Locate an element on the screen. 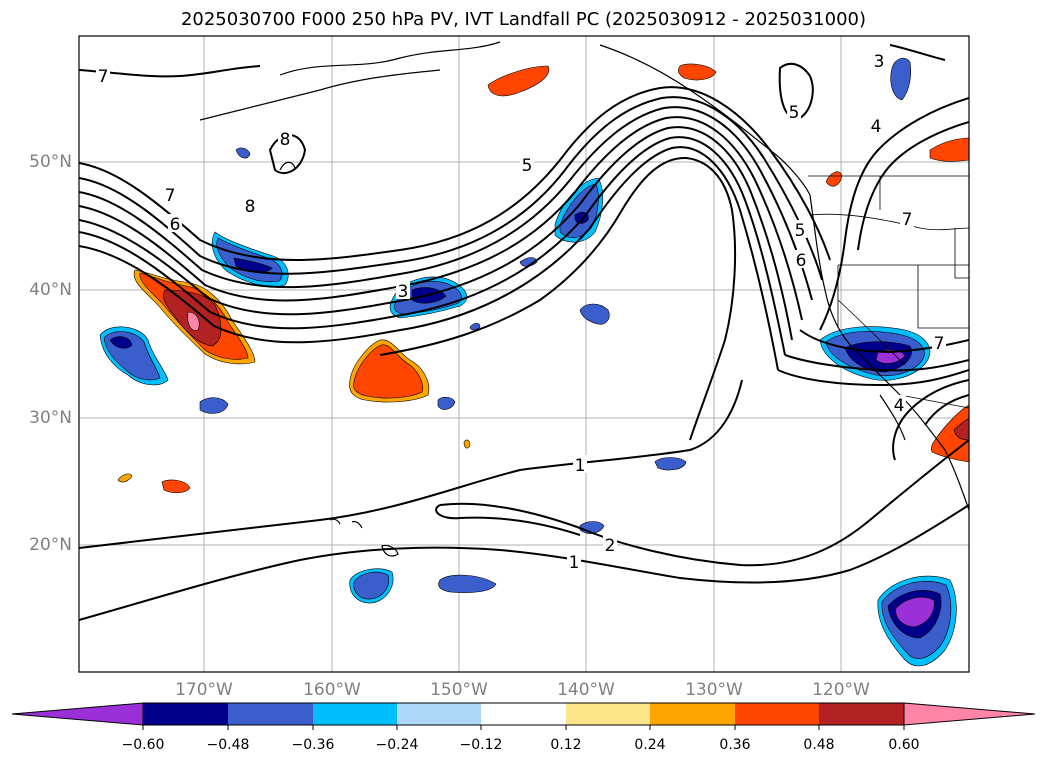 Image resolution: width=1047 pixels, height=765 pixels. colorbar-tick-label: 0.12 is located at coordinates (566, 745).